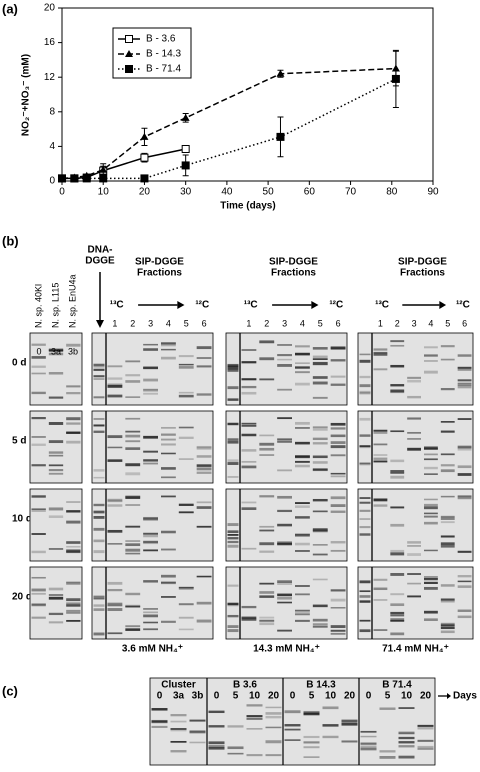 This screenshot has width=480, height=772. What do you see at coordinates (26, 95) in the screenshot?
I see `y-axis-label: NO₂⁻+NO₃⁻ (mM)` at bounding box center [26, 95].